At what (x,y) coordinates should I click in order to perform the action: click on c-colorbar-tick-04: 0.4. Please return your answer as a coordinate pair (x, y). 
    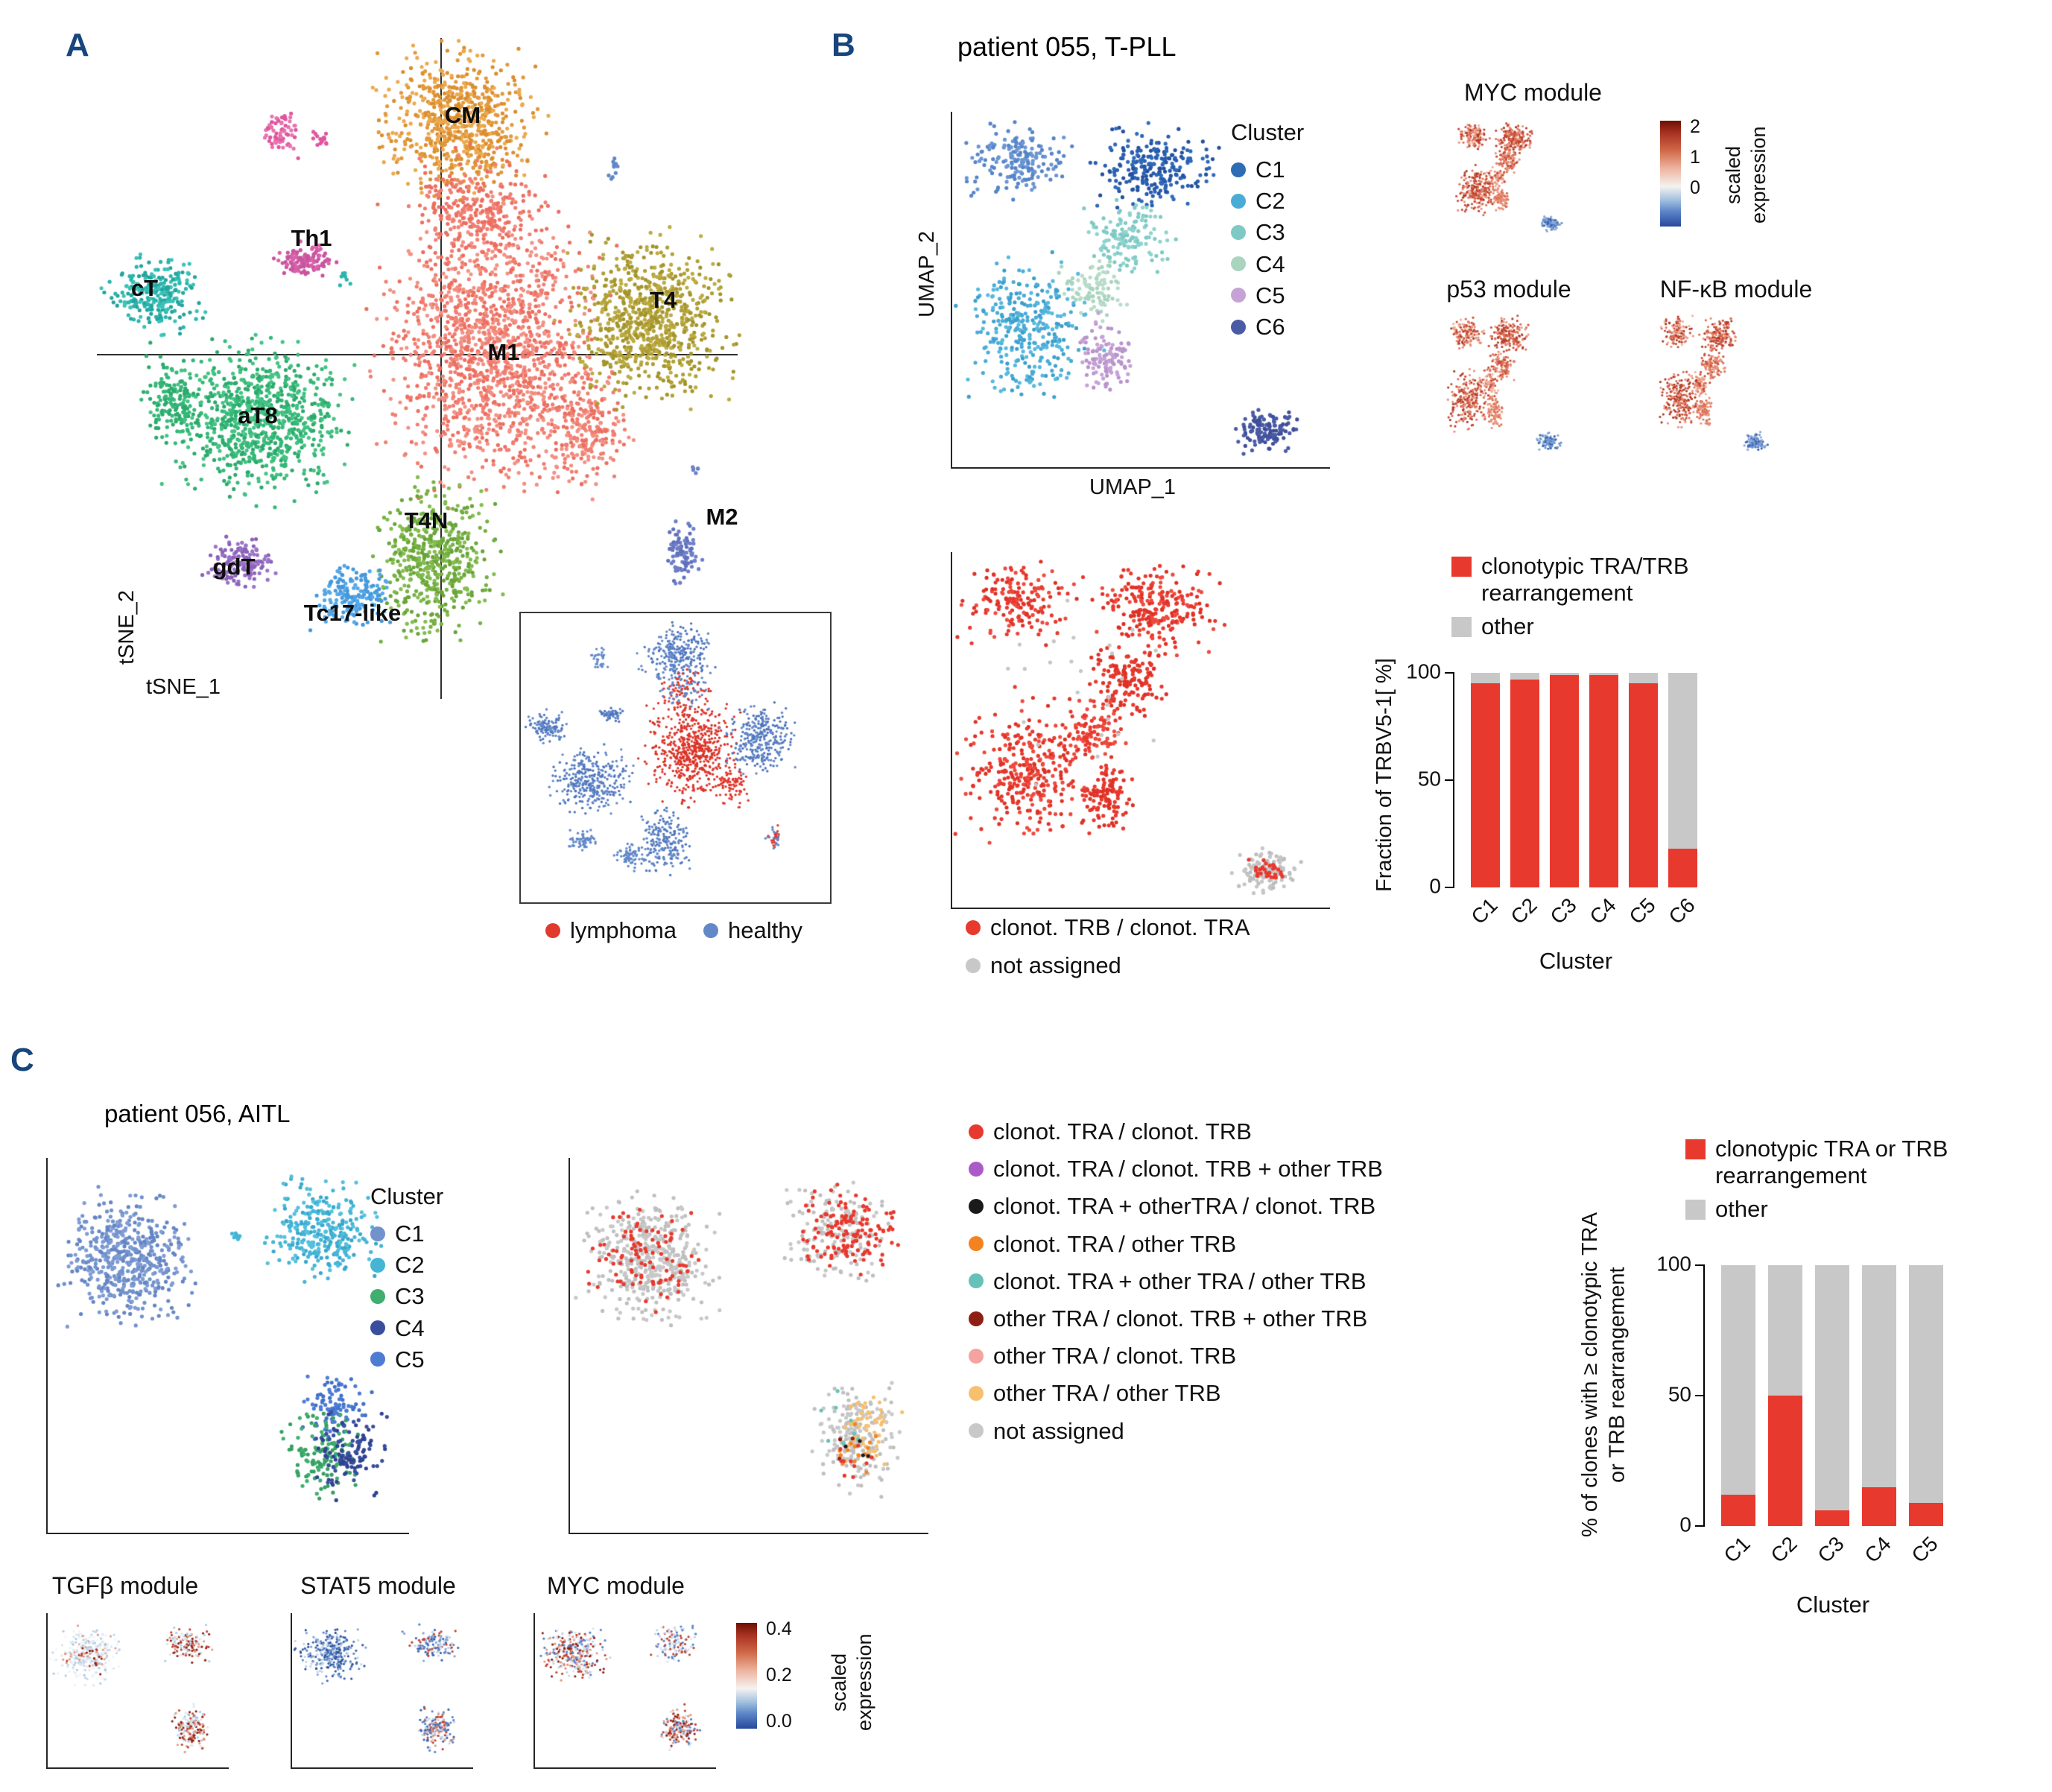
    Looking at the image, I should click on (779, 1628).